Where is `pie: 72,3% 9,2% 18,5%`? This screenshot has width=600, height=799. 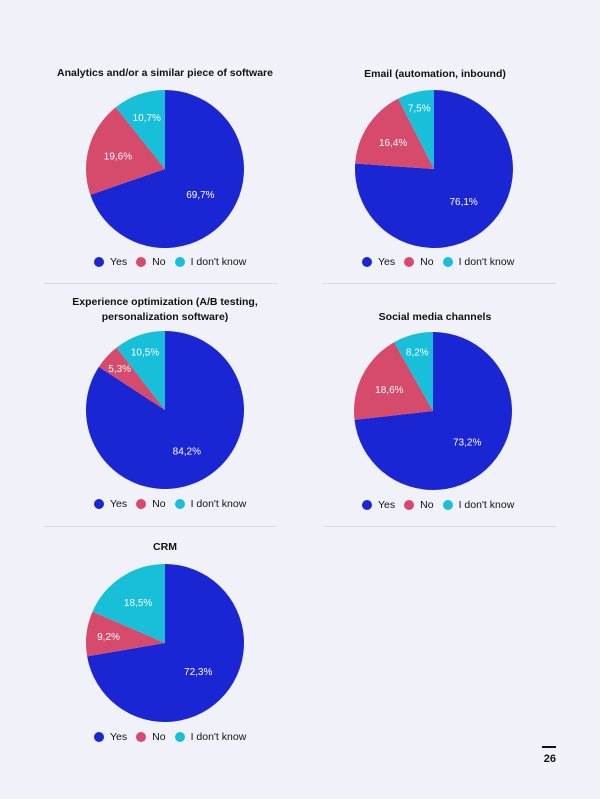 pie: 72,3% 9,2% 18,5% is located at coordinates (165, 643).